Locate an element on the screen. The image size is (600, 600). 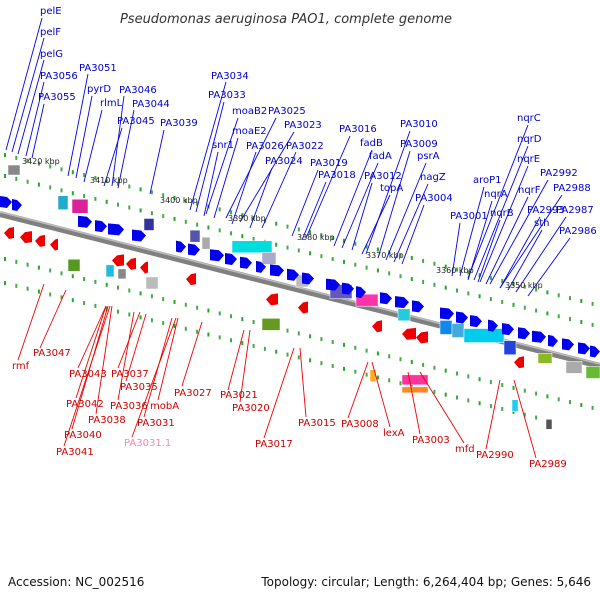
gene-label: PA3036 is located at coordinates (129, 406).